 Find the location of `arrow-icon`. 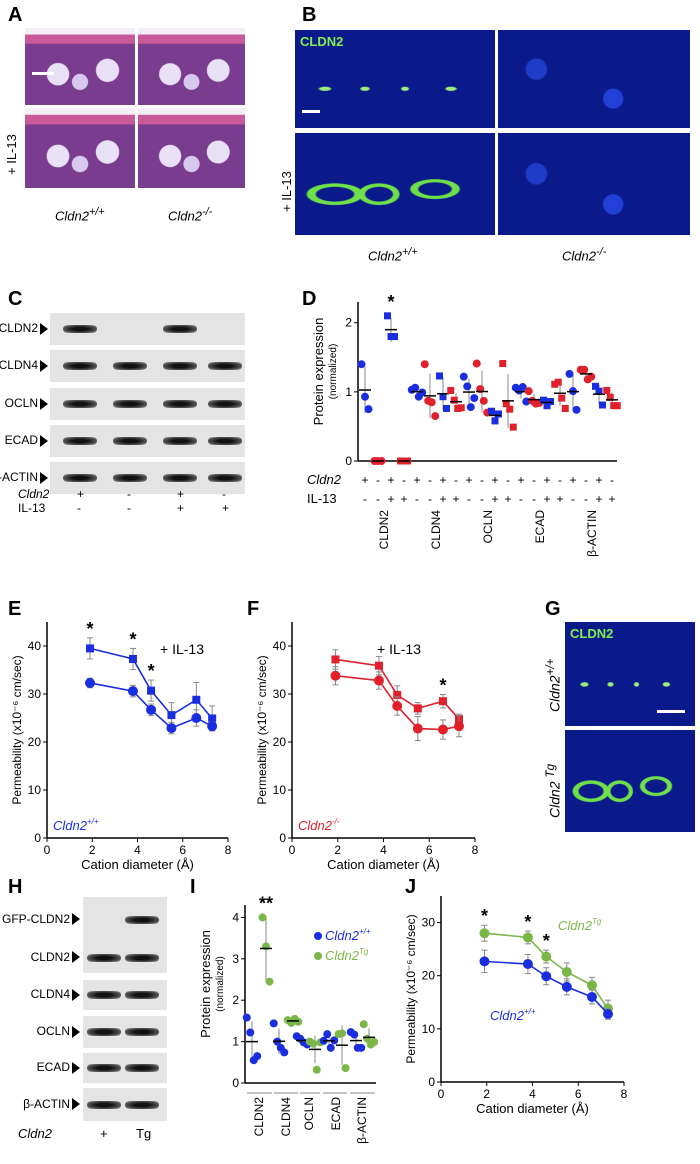

arrow-icon is located at coordinates (44, 440).